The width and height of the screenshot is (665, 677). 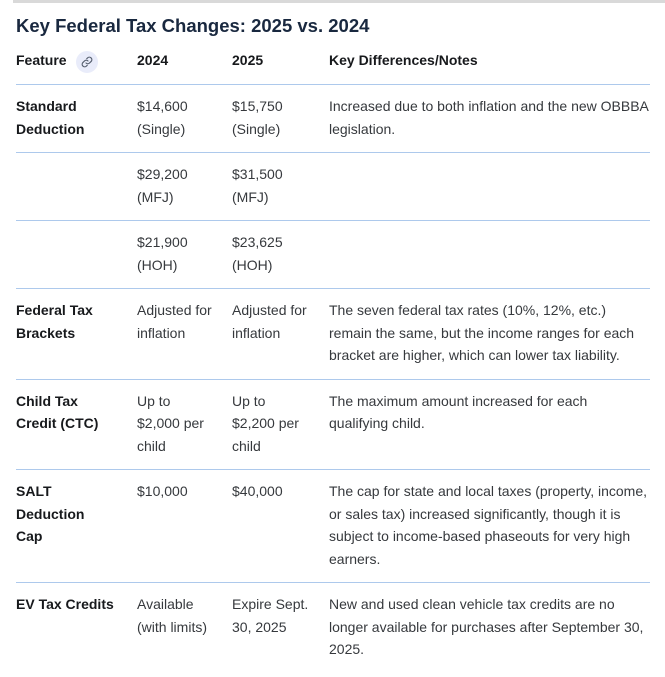 I want to click on table-row: $29,200 (MFJ) $31,500 (MFJ), so click(x=333, y=186).